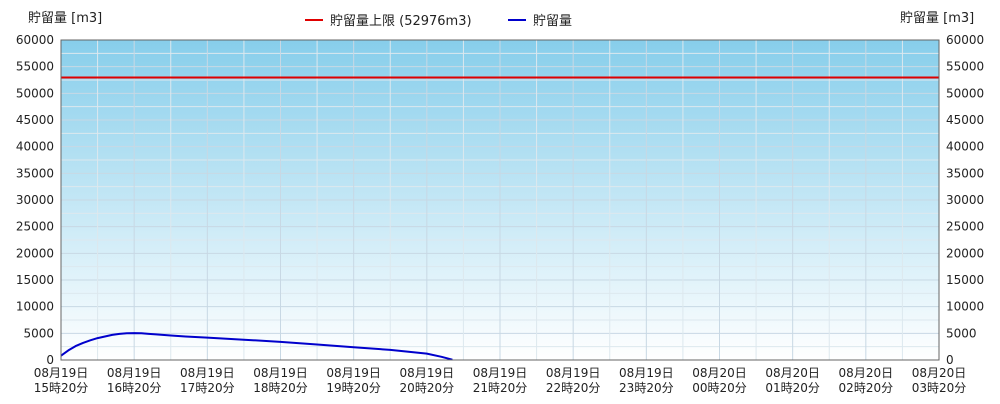 This screenshot has height=404, width=1000. I want to click on x-tick-time-label: 21時20分, so click(500, 388).